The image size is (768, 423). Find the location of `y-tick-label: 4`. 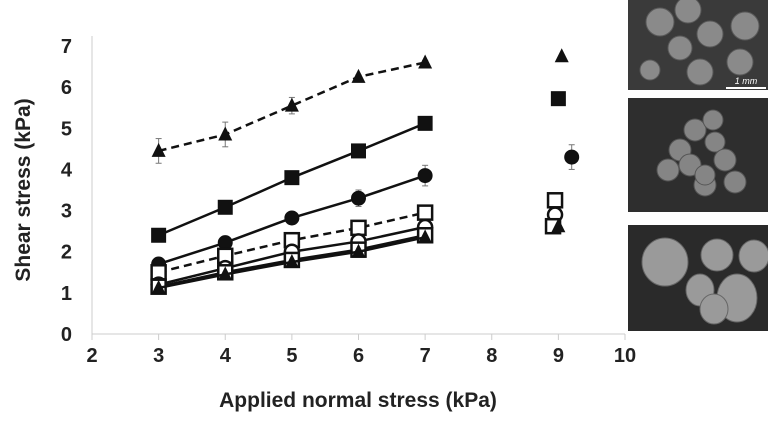

y-tick-label: 4 is located at coordinates (67, 170).